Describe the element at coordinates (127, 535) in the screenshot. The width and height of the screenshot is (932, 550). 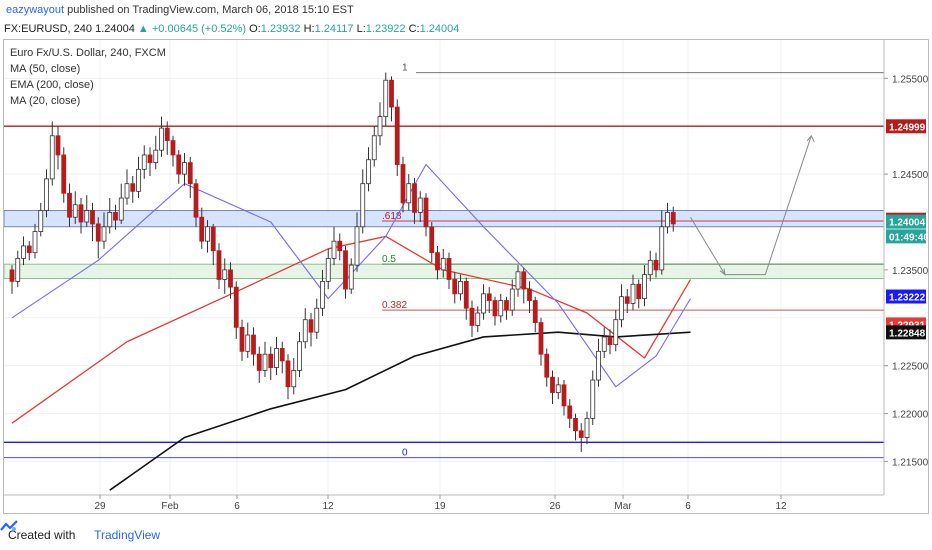
I see `tradingview-brand-link: TradingView` at that location.